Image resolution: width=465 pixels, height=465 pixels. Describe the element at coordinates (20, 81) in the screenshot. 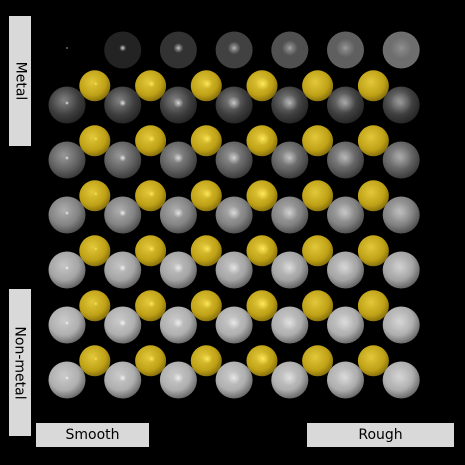

I see `metal-axis-label: Metal` at that location.